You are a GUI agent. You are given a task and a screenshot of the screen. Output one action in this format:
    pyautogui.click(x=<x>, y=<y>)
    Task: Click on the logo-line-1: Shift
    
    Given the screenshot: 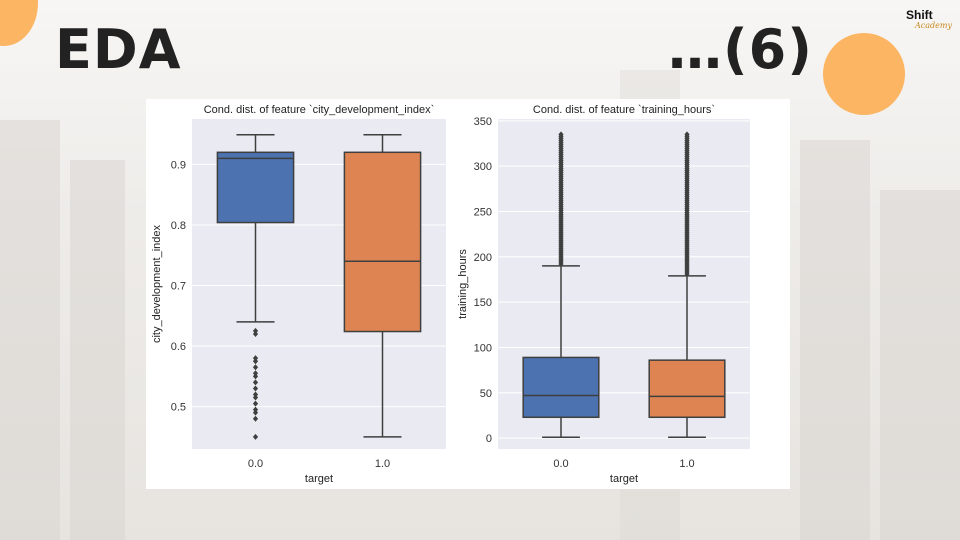 What is the action you would take?
    pyautogui.click(x=919, y=15)
    